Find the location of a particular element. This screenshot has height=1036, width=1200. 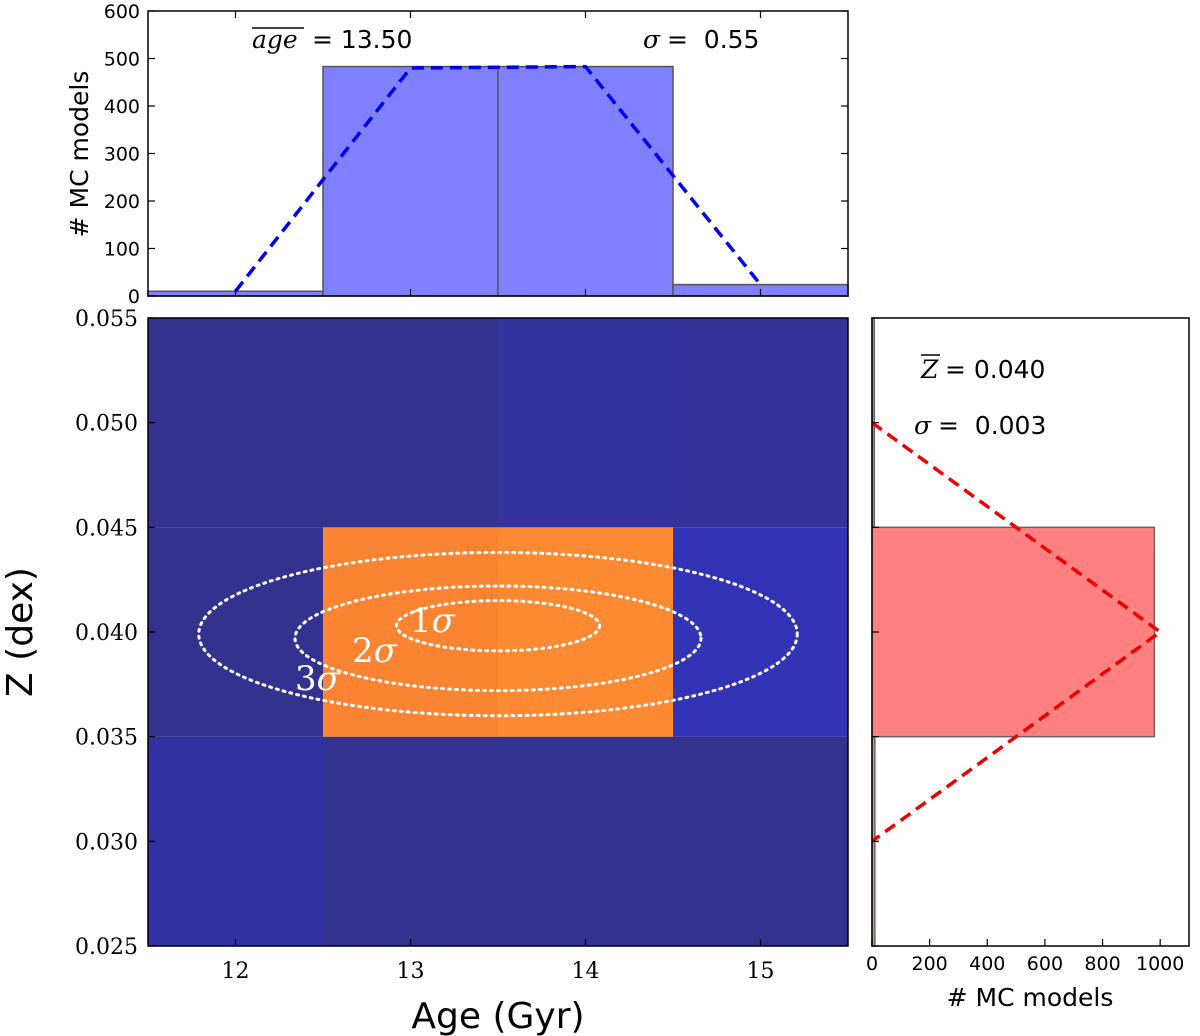

age-histogram-y-axis-label: # MC models is located at coordinates (79, 154).